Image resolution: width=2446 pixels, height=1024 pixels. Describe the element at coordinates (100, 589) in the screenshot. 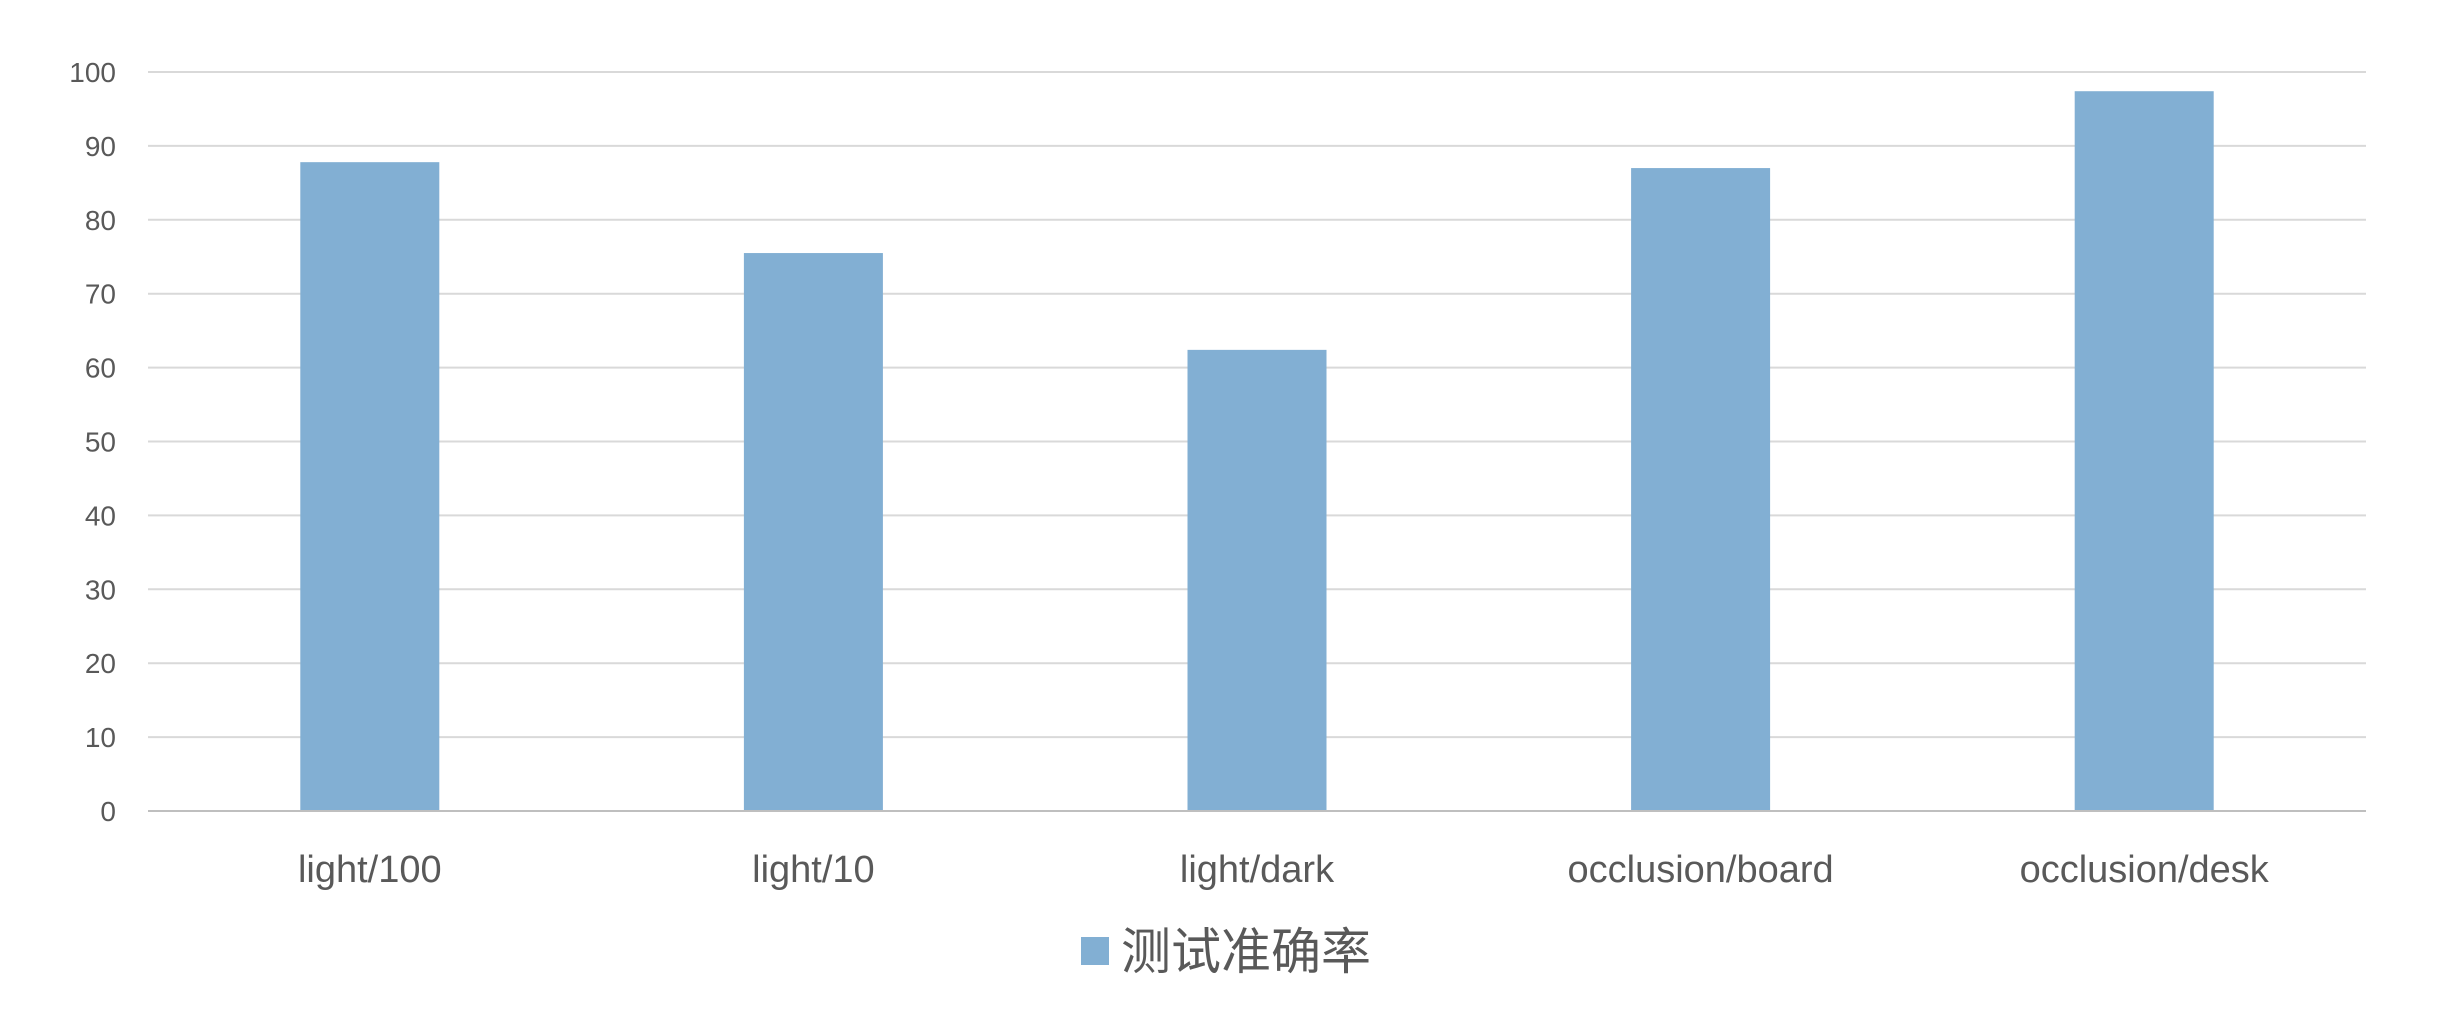

I see `y-tick-label: 30` at that location.